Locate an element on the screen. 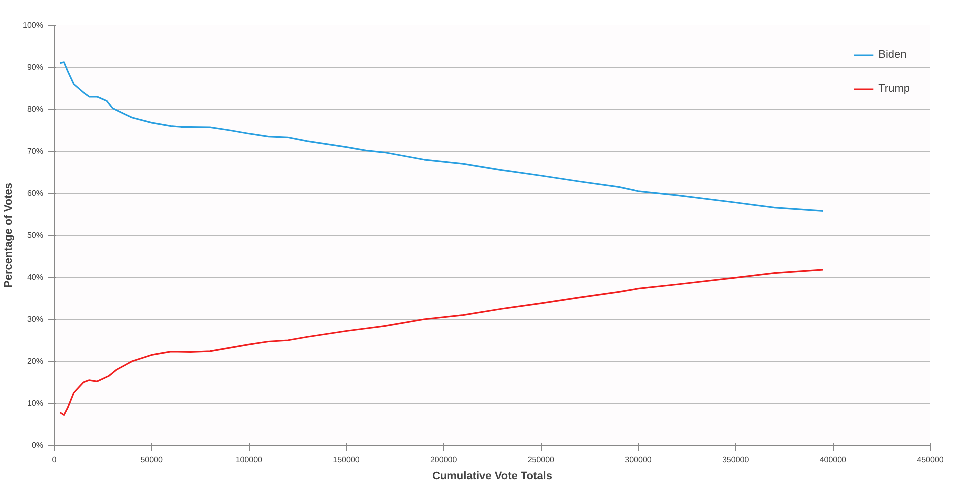 The height and width of the screenshot is (491, 973). y-axis-title: Percentage of Votes is located at coordinates (9, 235).